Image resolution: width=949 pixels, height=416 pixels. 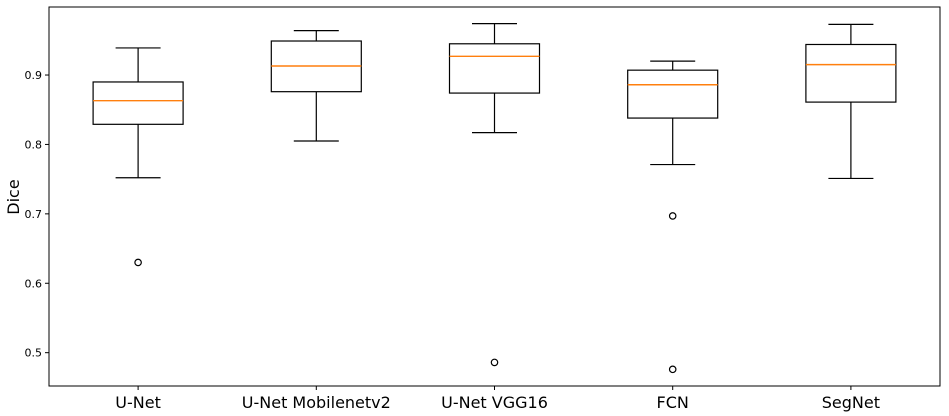 I want to click on x-tick-label: U-Net Mobilenetv2, so click(x=316, y=402).